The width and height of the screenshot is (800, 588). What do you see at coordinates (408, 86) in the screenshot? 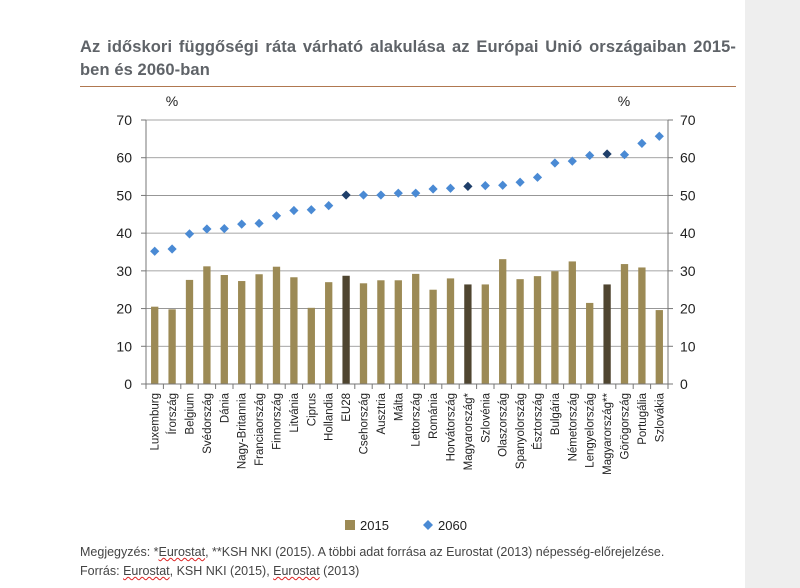
I see `title-divider` at bounding box center [408, 86].